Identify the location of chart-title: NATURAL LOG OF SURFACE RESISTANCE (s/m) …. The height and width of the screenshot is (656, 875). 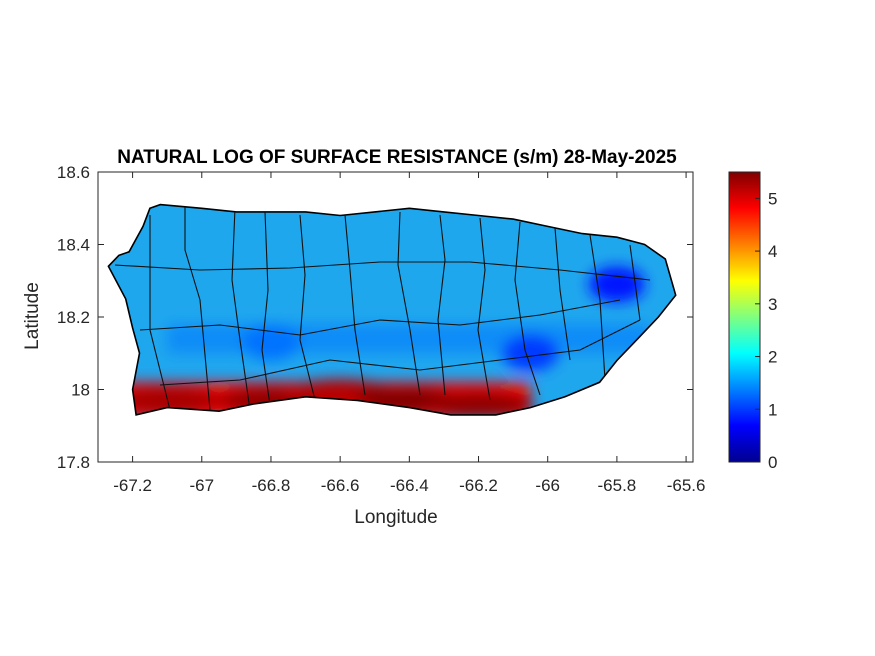
(397, 157).